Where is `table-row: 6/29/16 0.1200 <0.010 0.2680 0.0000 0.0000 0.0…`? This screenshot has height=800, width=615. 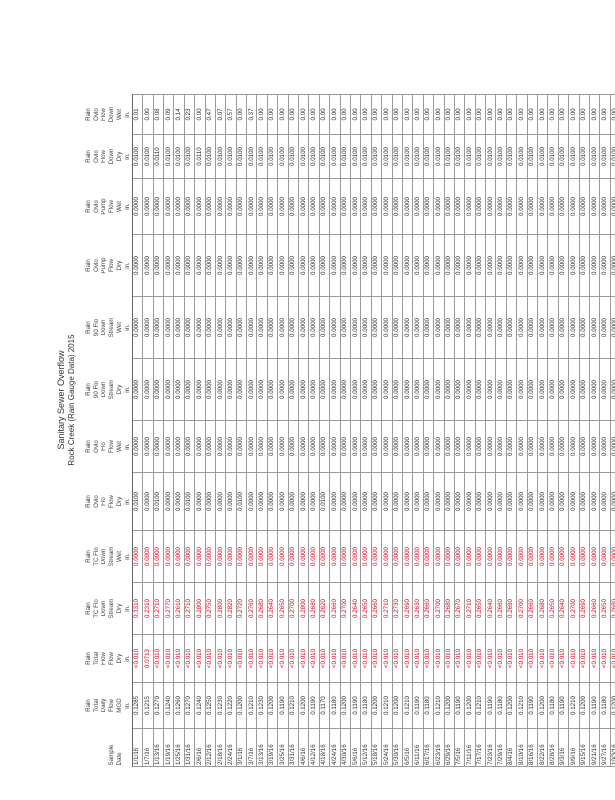
table-row: 6/29/16 0.1200 <0.010 0.2680 0.0000 0.0000 0.0… is located at coordinates (449, 430).